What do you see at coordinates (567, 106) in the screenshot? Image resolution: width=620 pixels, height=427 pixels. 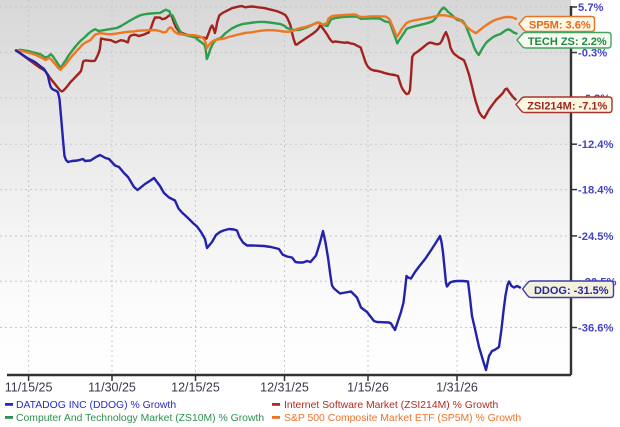 I see `svg-text: ZSI214M: -7.1%` at bounding box center [567, 106].